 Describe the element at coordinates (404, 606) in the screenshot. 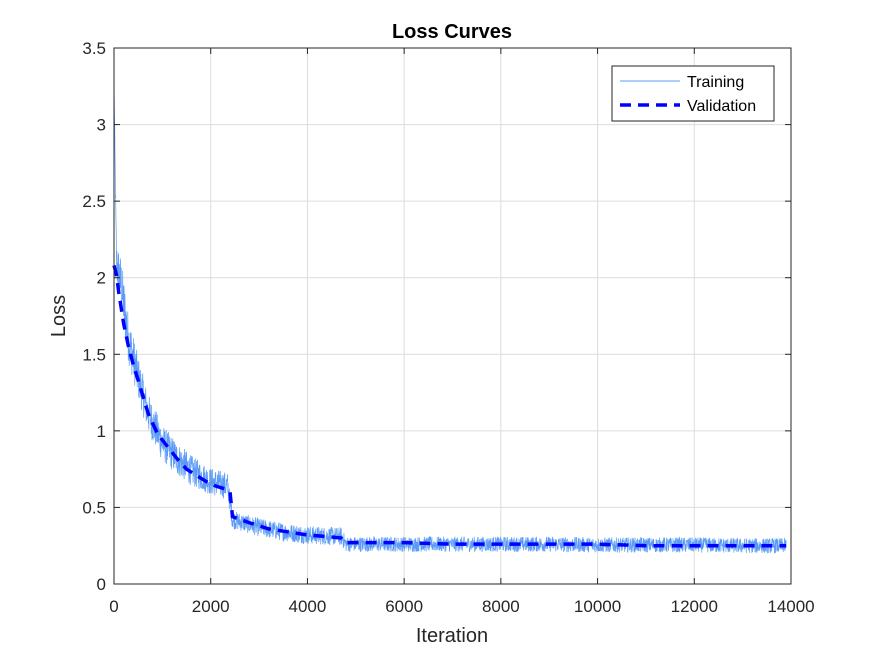

I see `x-tick-label: 6000` at that location.